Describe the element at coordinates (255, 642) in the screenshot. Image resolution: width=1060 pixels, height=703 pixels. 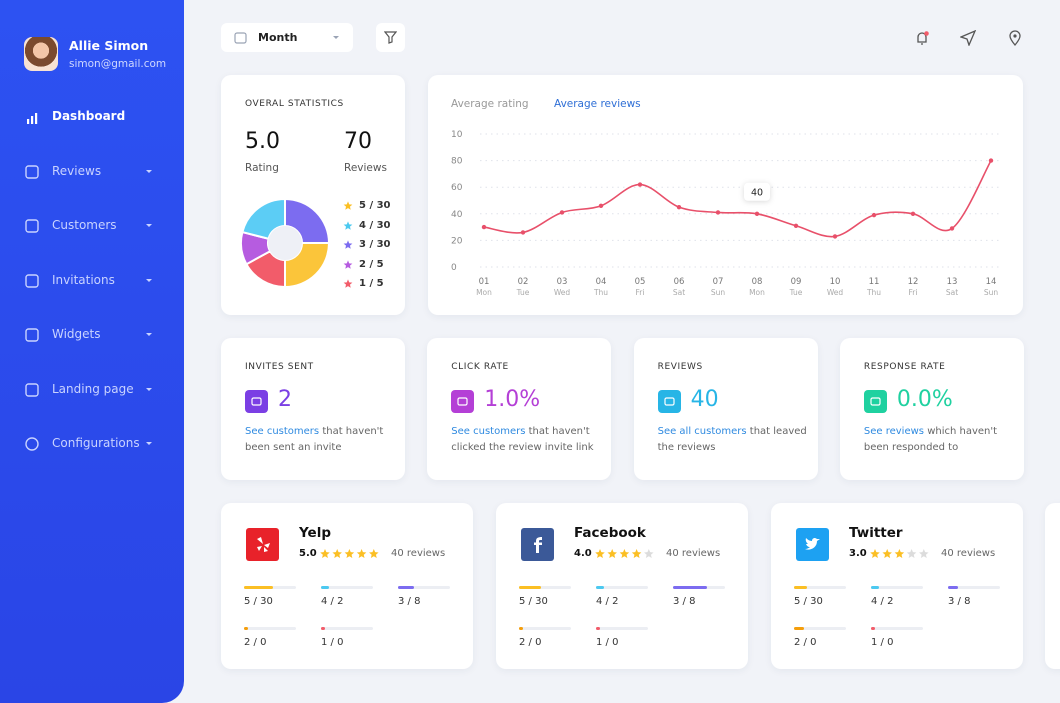
I see `bar-label: 2 / 0` at that location.